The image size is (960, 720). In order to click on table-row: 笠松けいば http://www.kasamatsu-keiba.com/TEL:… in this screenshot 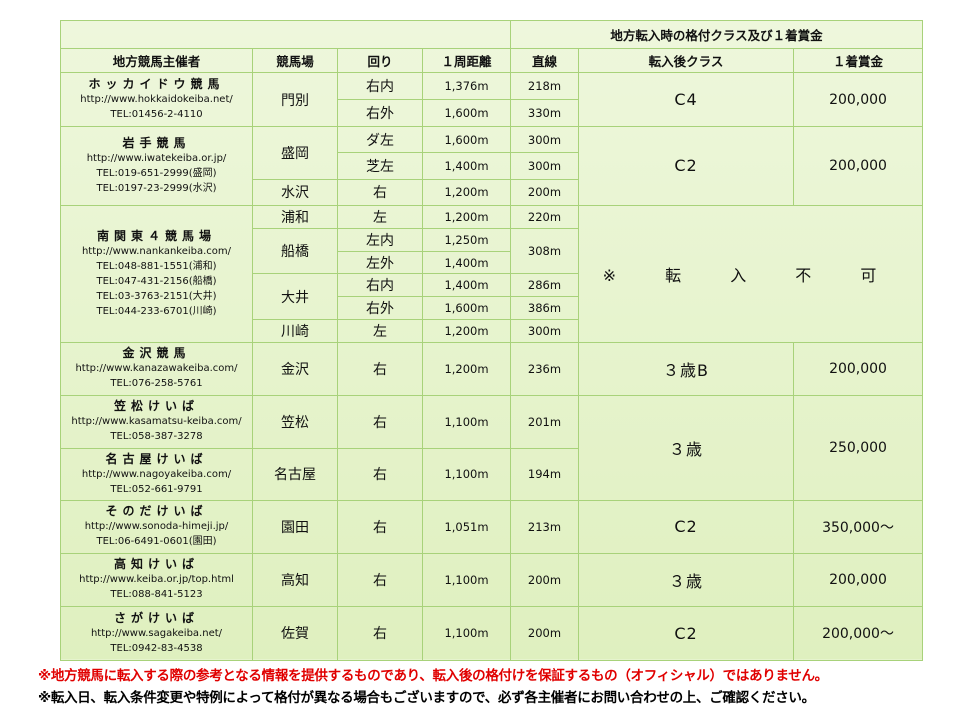, I will do `click(492, 447)`.